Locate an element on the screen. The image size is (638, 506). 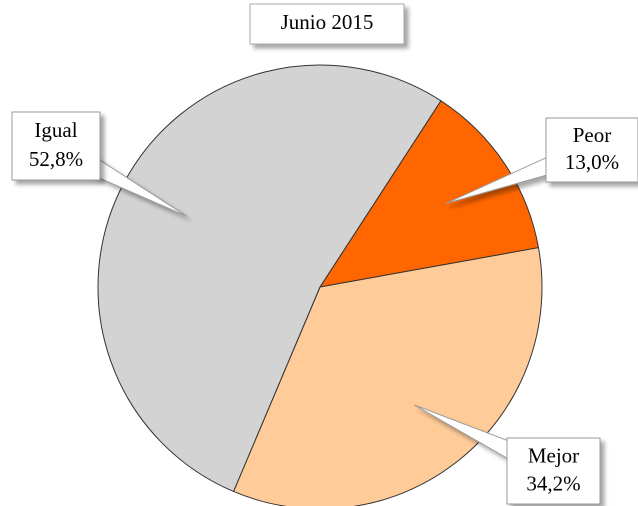
title-box is located at coordinates (327, 24).